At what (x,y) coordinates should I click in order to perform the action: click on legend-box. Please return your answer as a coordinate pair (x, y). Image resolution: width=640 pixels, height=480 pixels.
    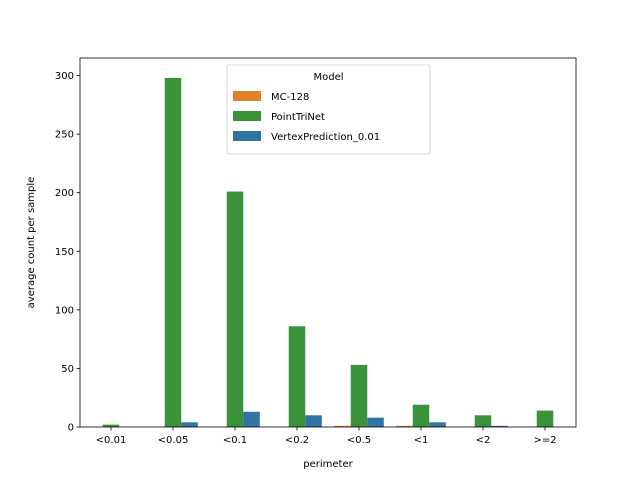
    Looking at the image, I should click on (328, 109).